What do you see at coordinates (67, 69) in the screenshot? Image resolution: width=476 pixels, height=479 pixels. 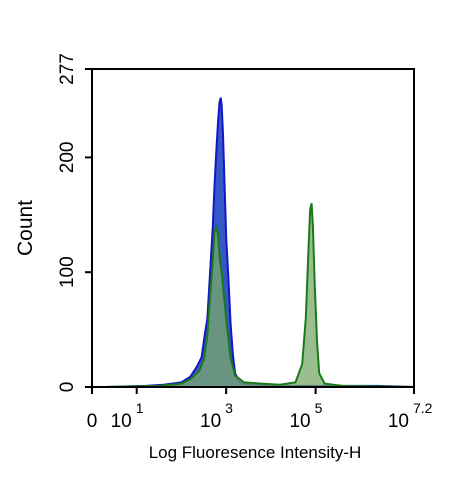 I see `y-tick-label: 277` at bounding box center [67, 69].